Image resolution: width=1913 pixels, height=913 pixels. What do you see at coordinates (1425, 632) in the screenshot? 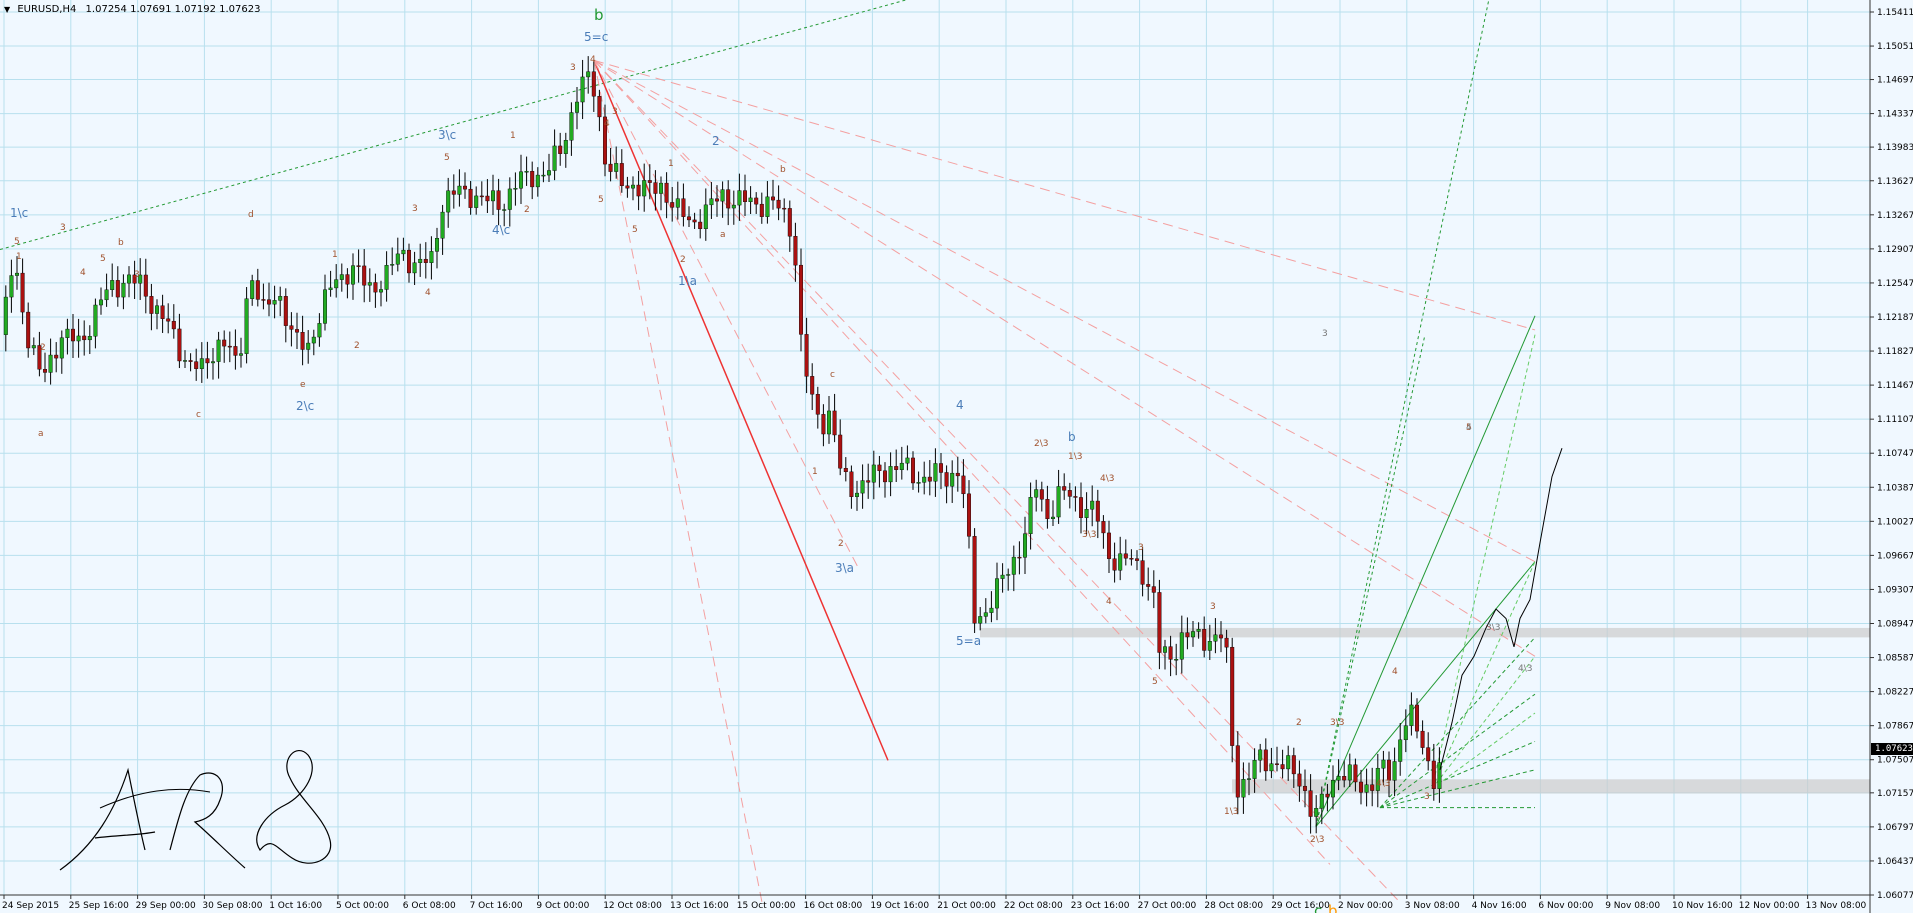
I see `support-zone` at bounding box center [1425, 632].